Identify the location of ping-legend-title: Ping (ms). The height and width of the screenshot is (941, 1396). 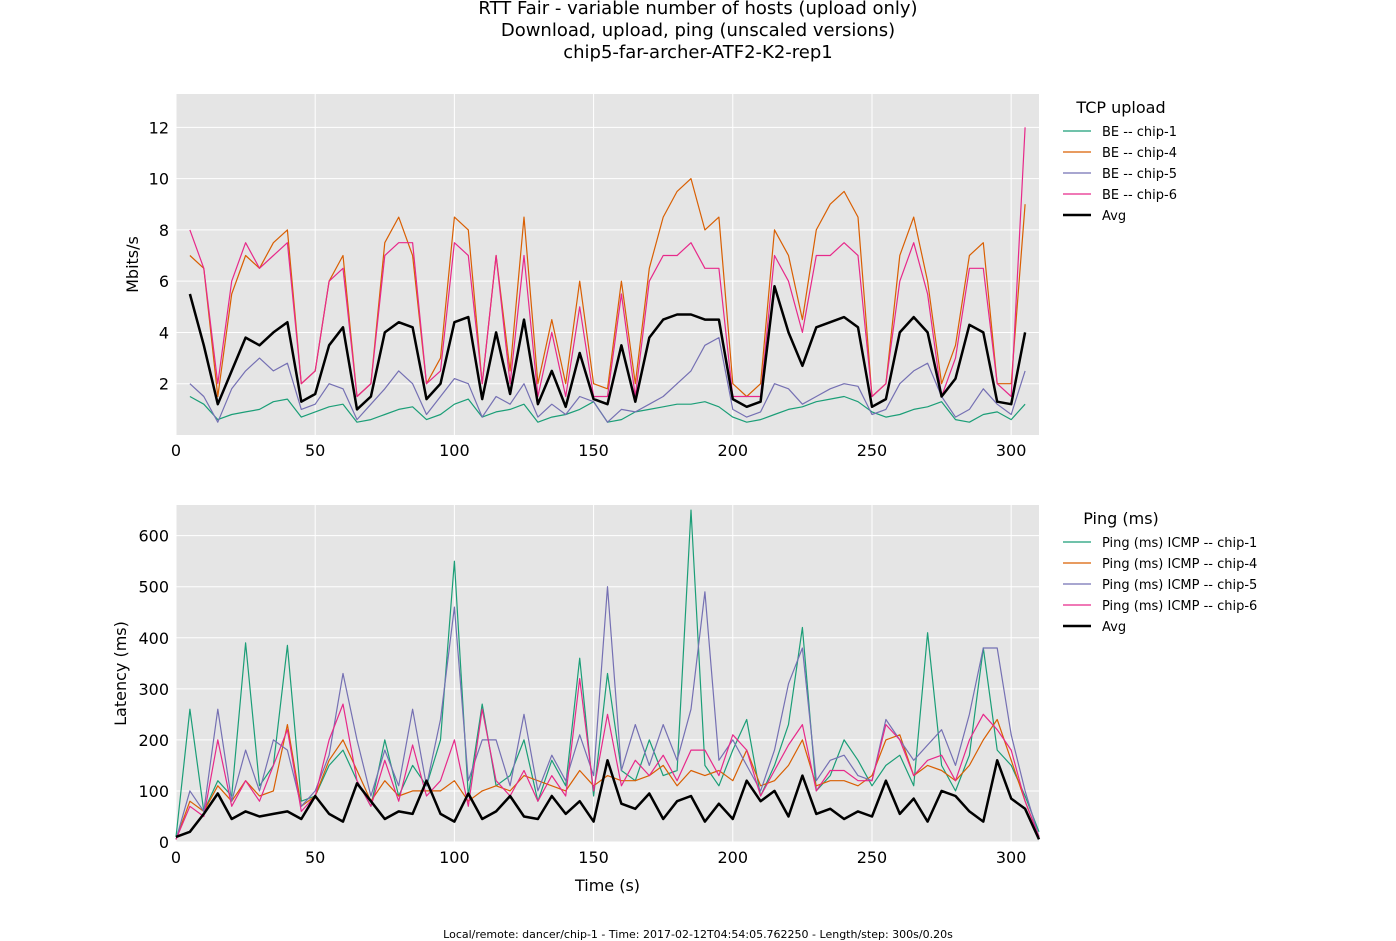
(1121, 518).